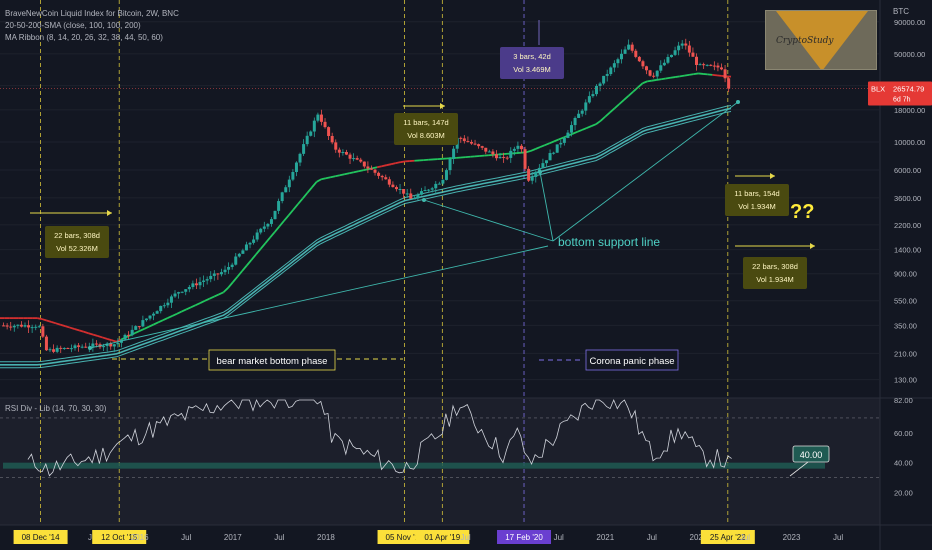  Describe the element at coordinates (56, 408) in the screenshot. I see `rsi-legend: RSI Div - Lib (14, 70, 30, 30)` at that location.